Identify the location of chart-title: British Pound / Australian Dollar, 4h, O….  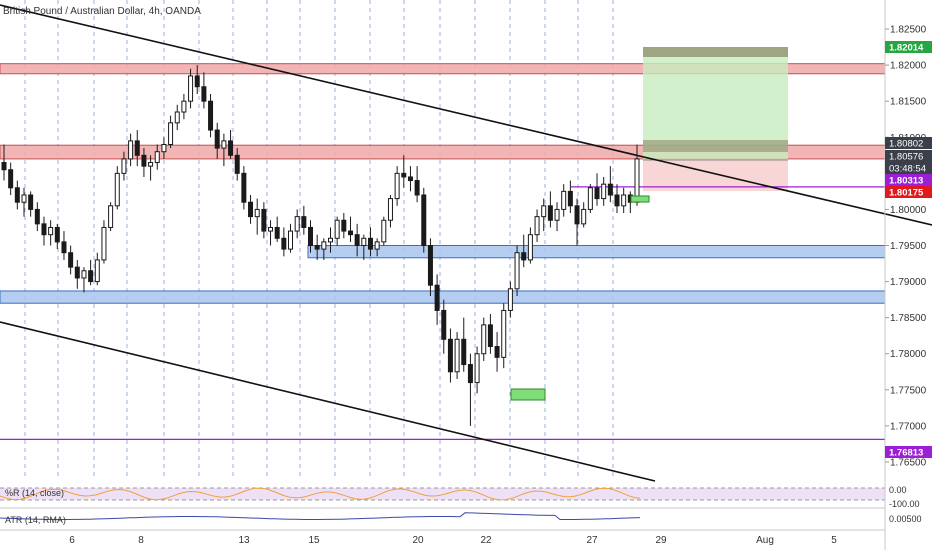
(102, 11).